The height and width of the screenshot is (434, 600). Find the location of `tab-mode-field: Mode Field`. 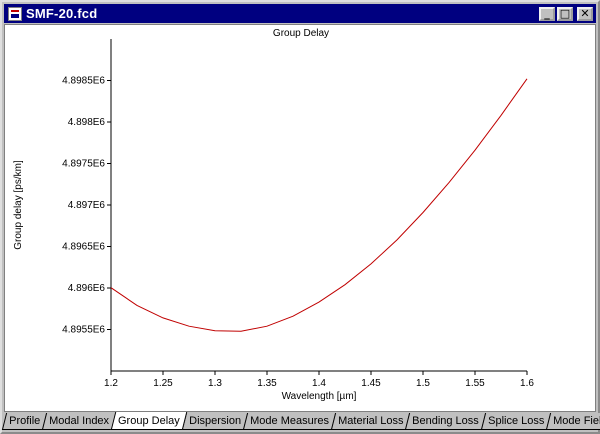

tab-mode-field: Mode Field is located at coordinates (572, 421).